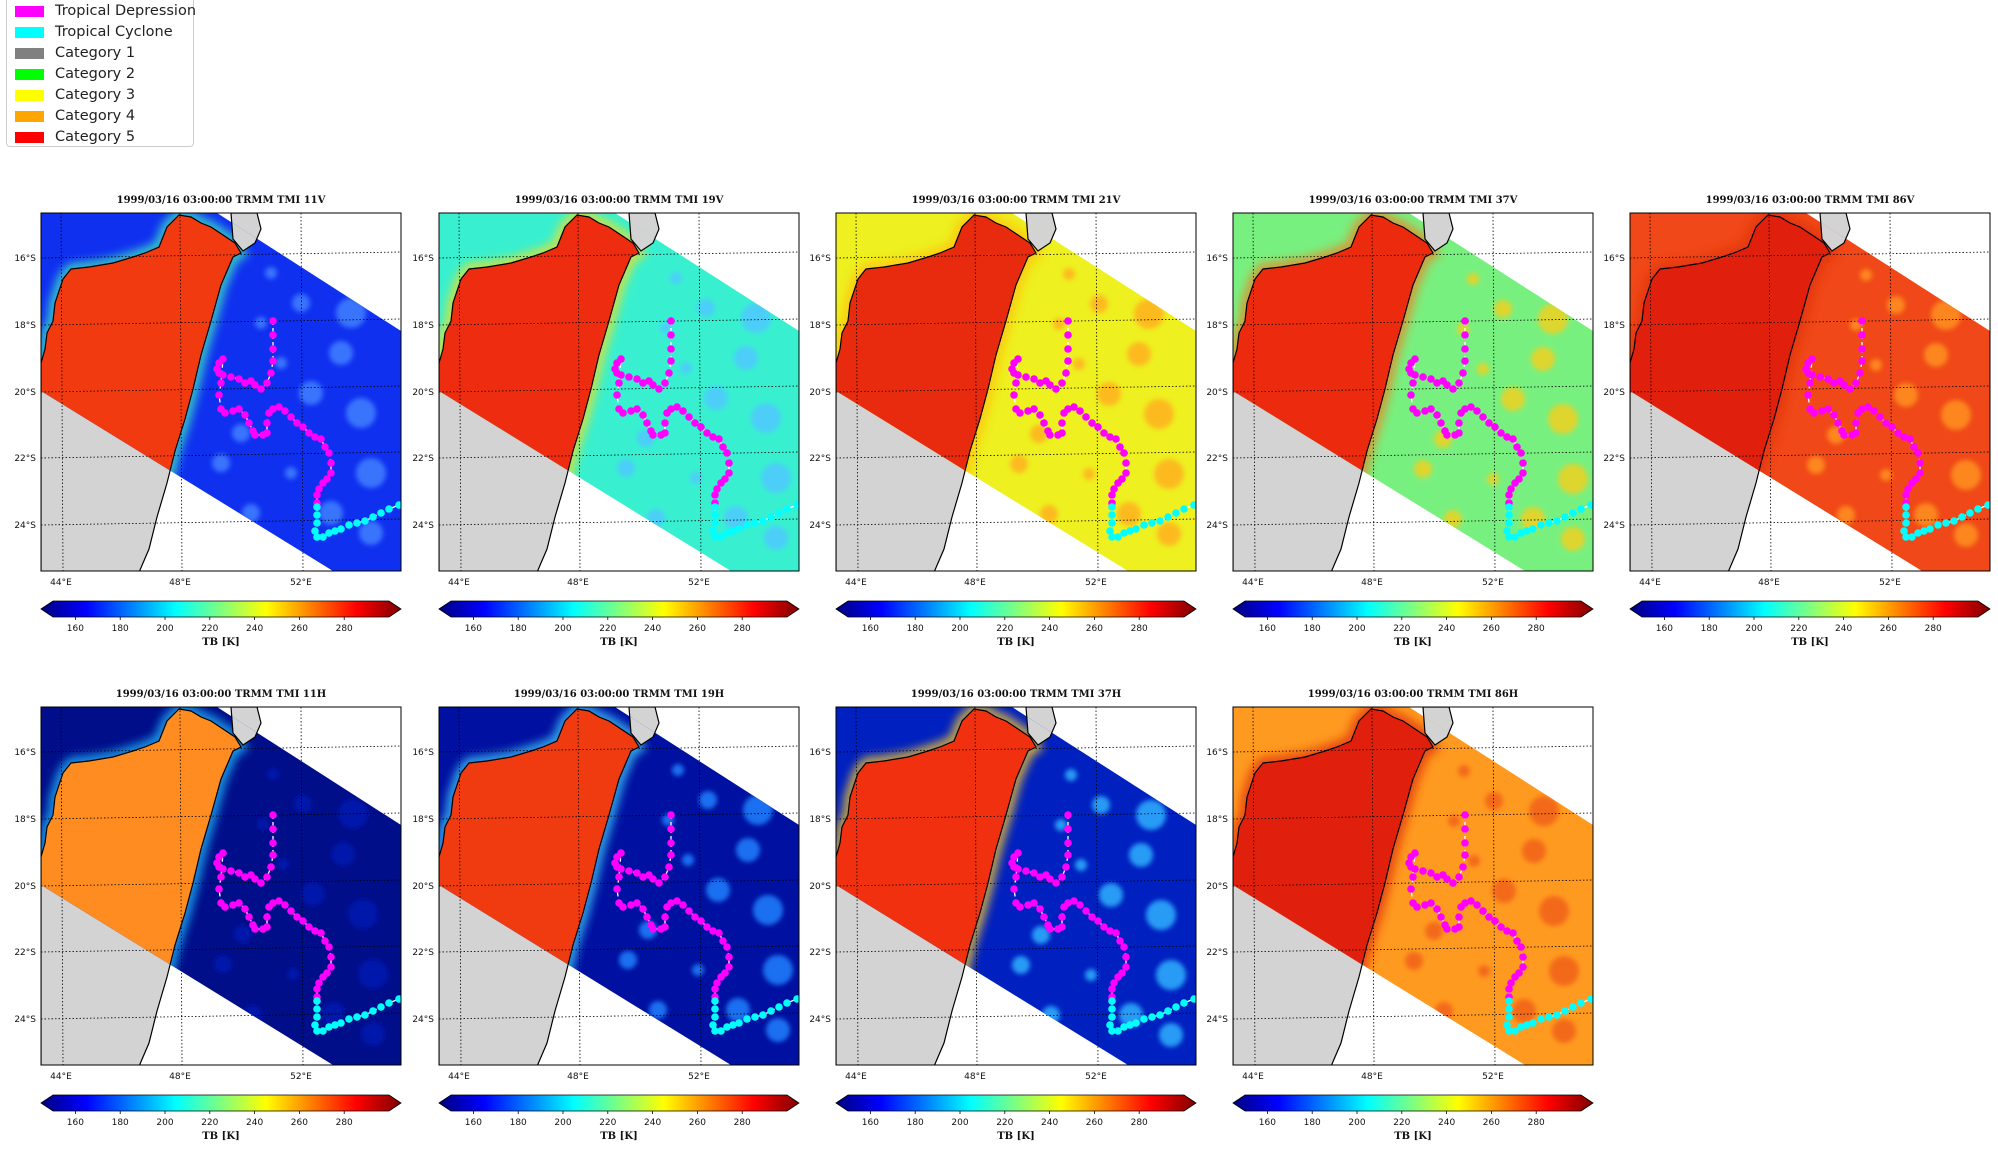  Describe the element at coordinates (1267, 629) in the screenshot. I see `colorbar-tick-label: 160` at that location.